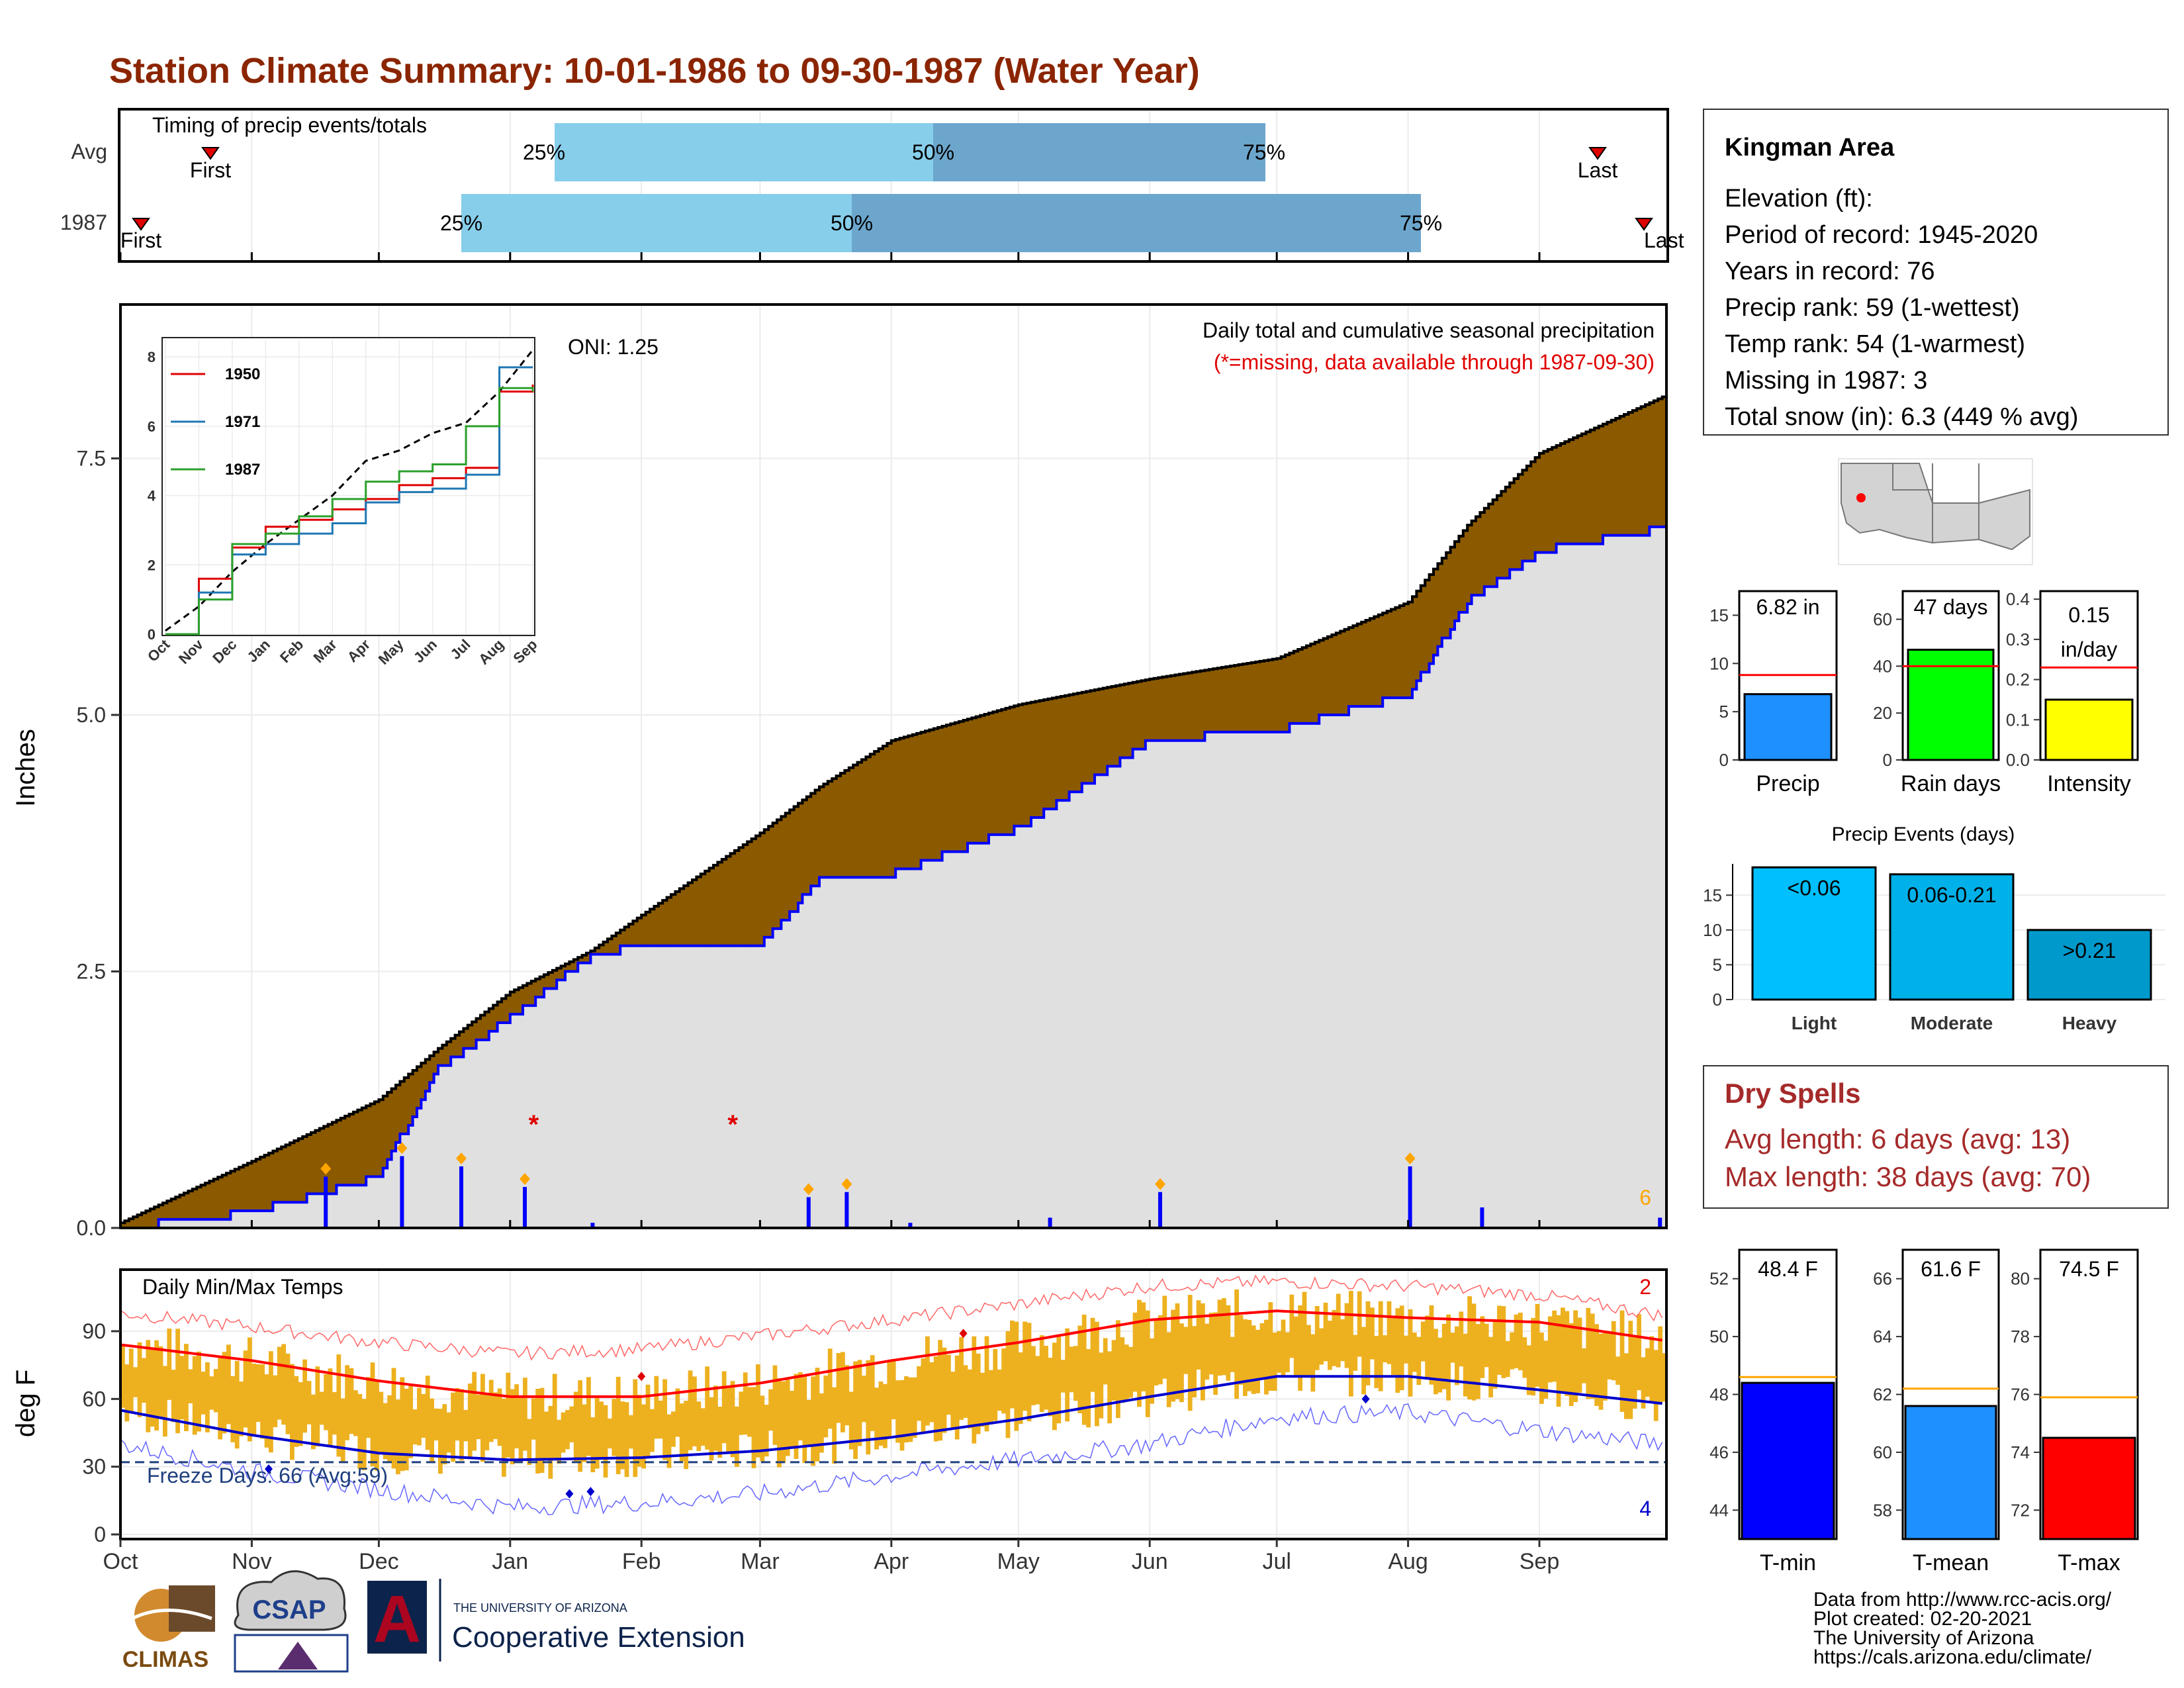 Image resolution: width=2184 pixels, height=1688 pixels. Describe the element at coordinates (349, 511) in the screenshot. I see `inset-series-1987` at that location.